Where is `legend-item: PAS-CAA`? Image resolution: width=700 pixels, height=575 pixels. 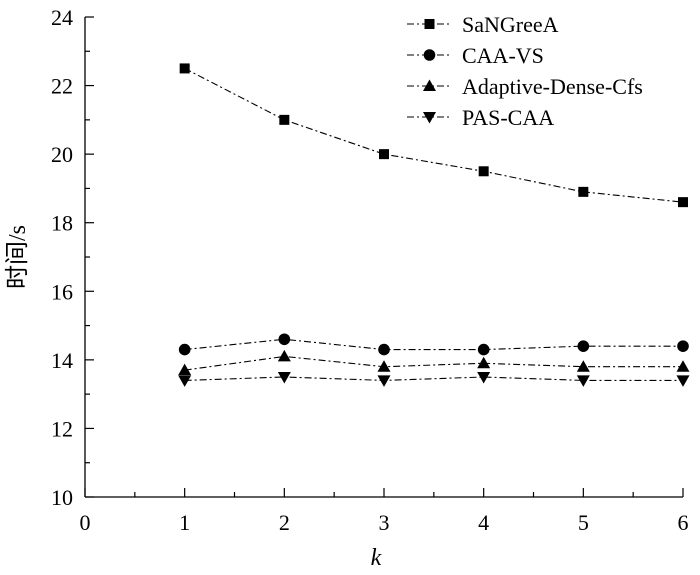 legend-item: PAS-CAA is located at coordinates (480, 117).